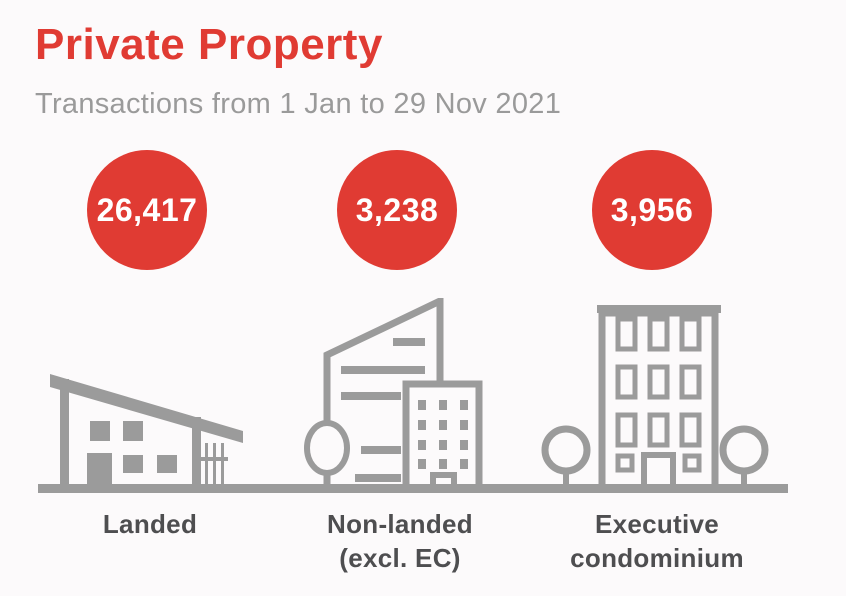 This screenshot has width=846, height=596. I want to click on stat-circle-landed: 26,417, so click(147, 210).